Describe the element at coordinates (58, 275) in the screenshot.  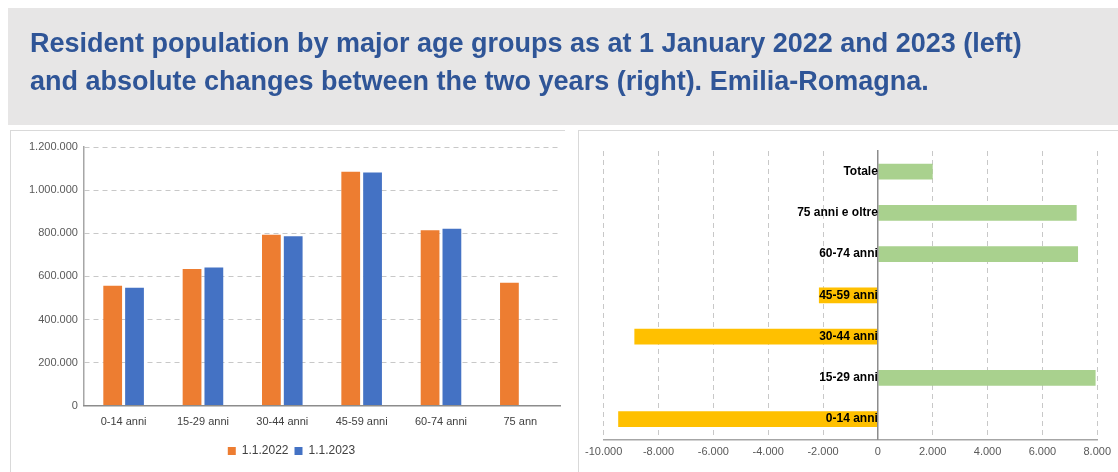
I see `y-tick-label: 600.000` at that location.